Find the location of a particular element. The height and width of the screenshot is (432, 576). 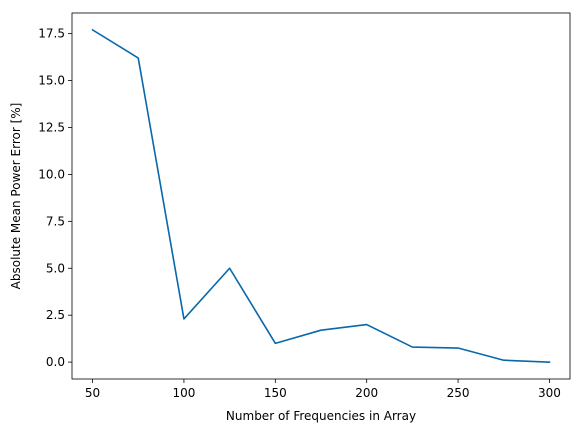

x-tick-label: 200 is located at coordinates (366, 393).